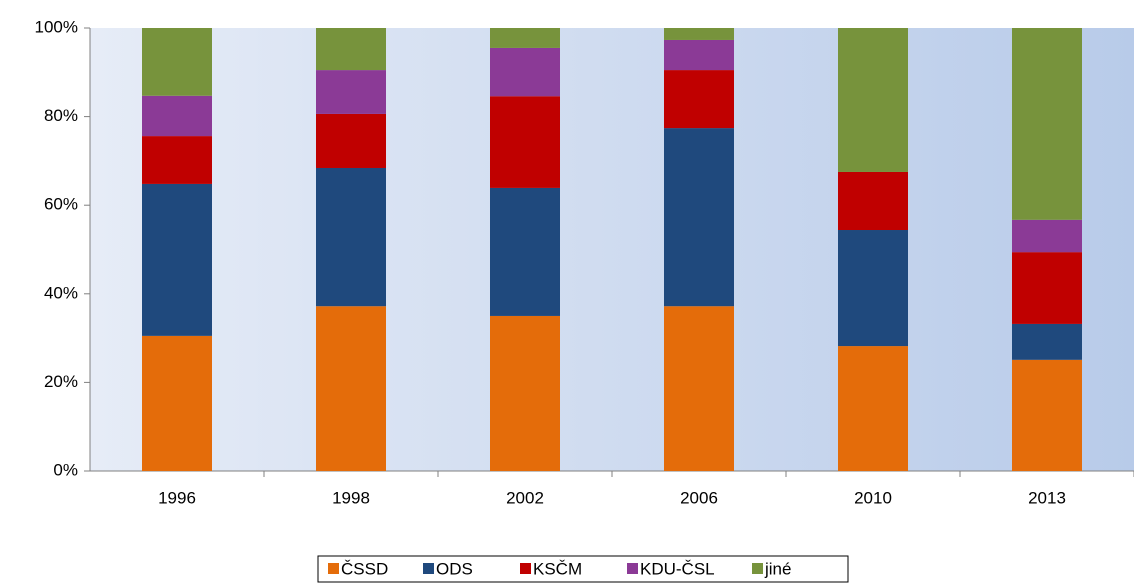 This screenshot has height=583, width=1134. Describe the element at coordinates (61, 115) in the screenshot. I see `y-tick-label: 80%` at that location.